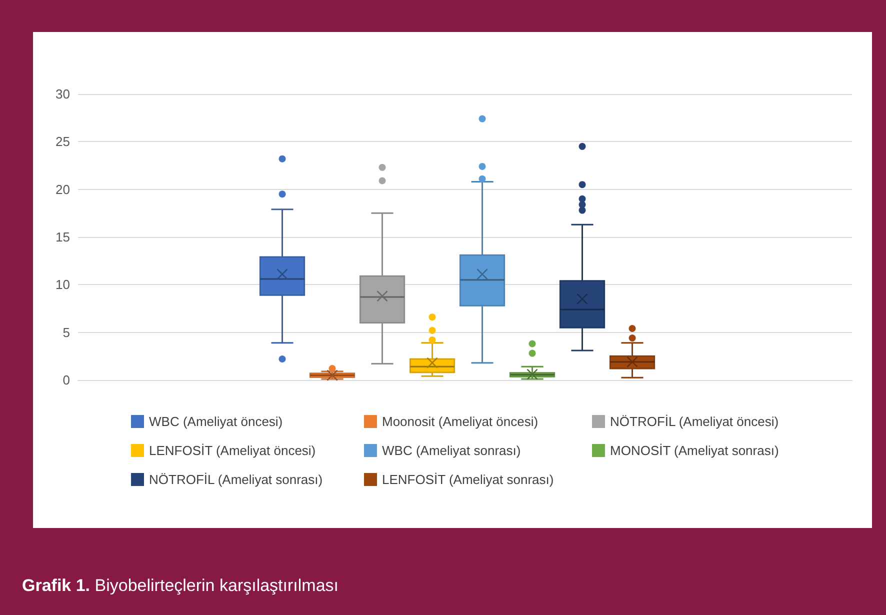 The height and width of the screenshot is (615, 886). Describe the element at coordinates (63, 189) in the screenshot. I see `y-tick-label: 20` at that location.